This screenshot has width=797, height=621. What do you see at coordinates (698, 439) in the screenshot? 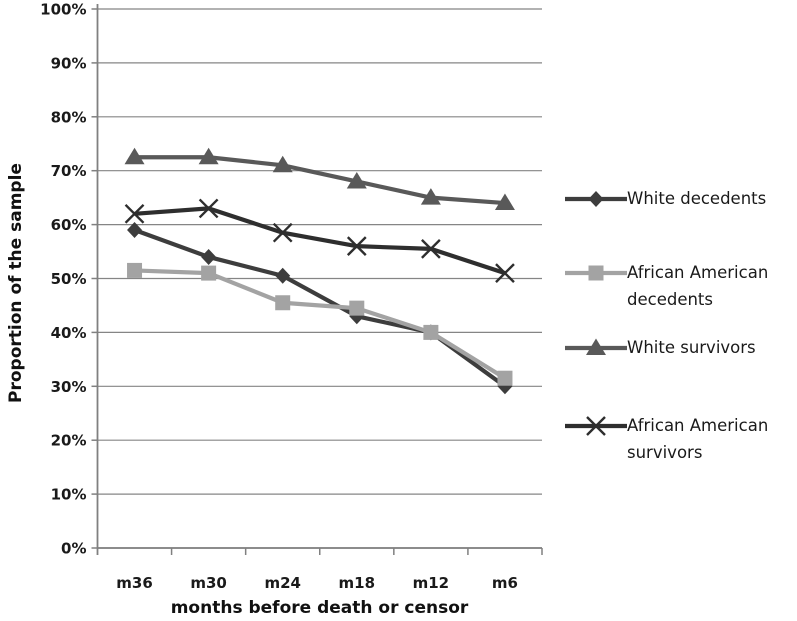
I see `legend-label: African American survivors` at bounding box center [698, 439].